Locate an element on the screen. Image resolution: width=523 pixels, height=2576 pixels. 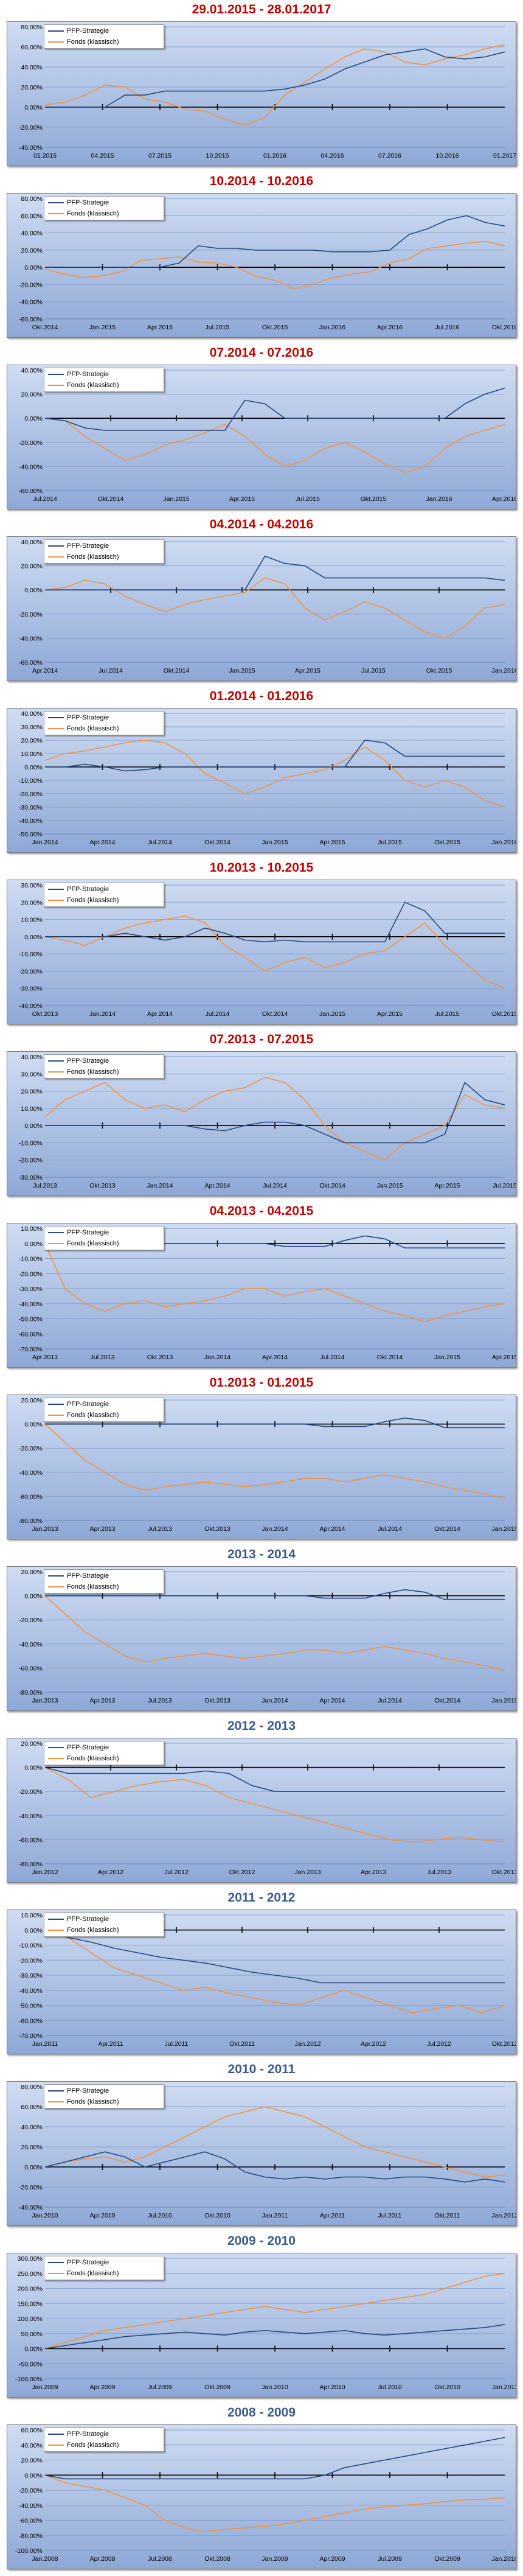
y-tick-label: -50,00% is located at coordinates (31, 834).